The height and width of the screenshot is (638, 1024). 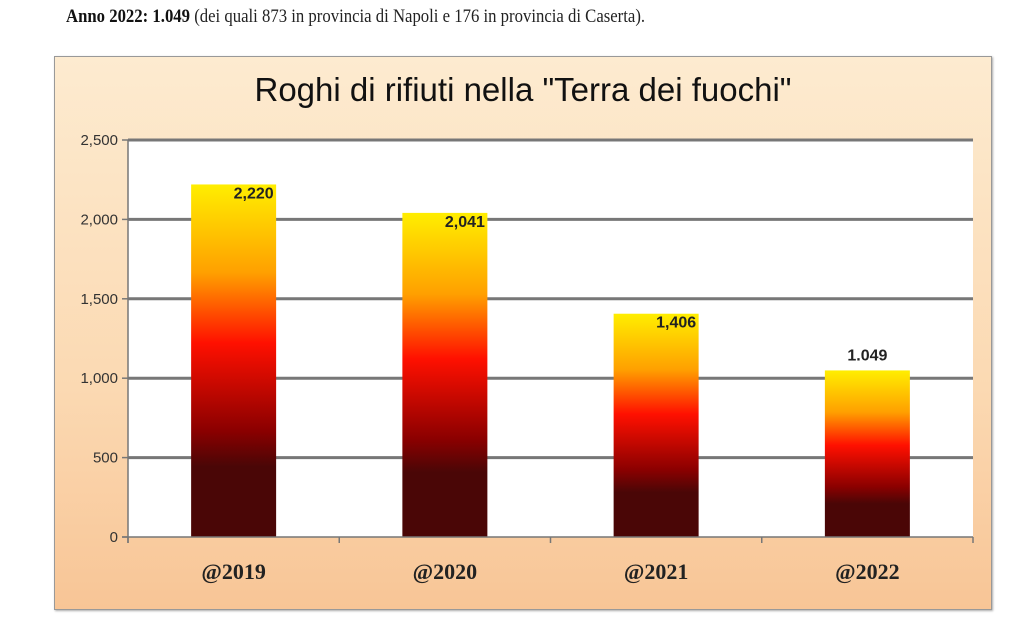 I want to click on bar-2022, so click(x=867, y=453).